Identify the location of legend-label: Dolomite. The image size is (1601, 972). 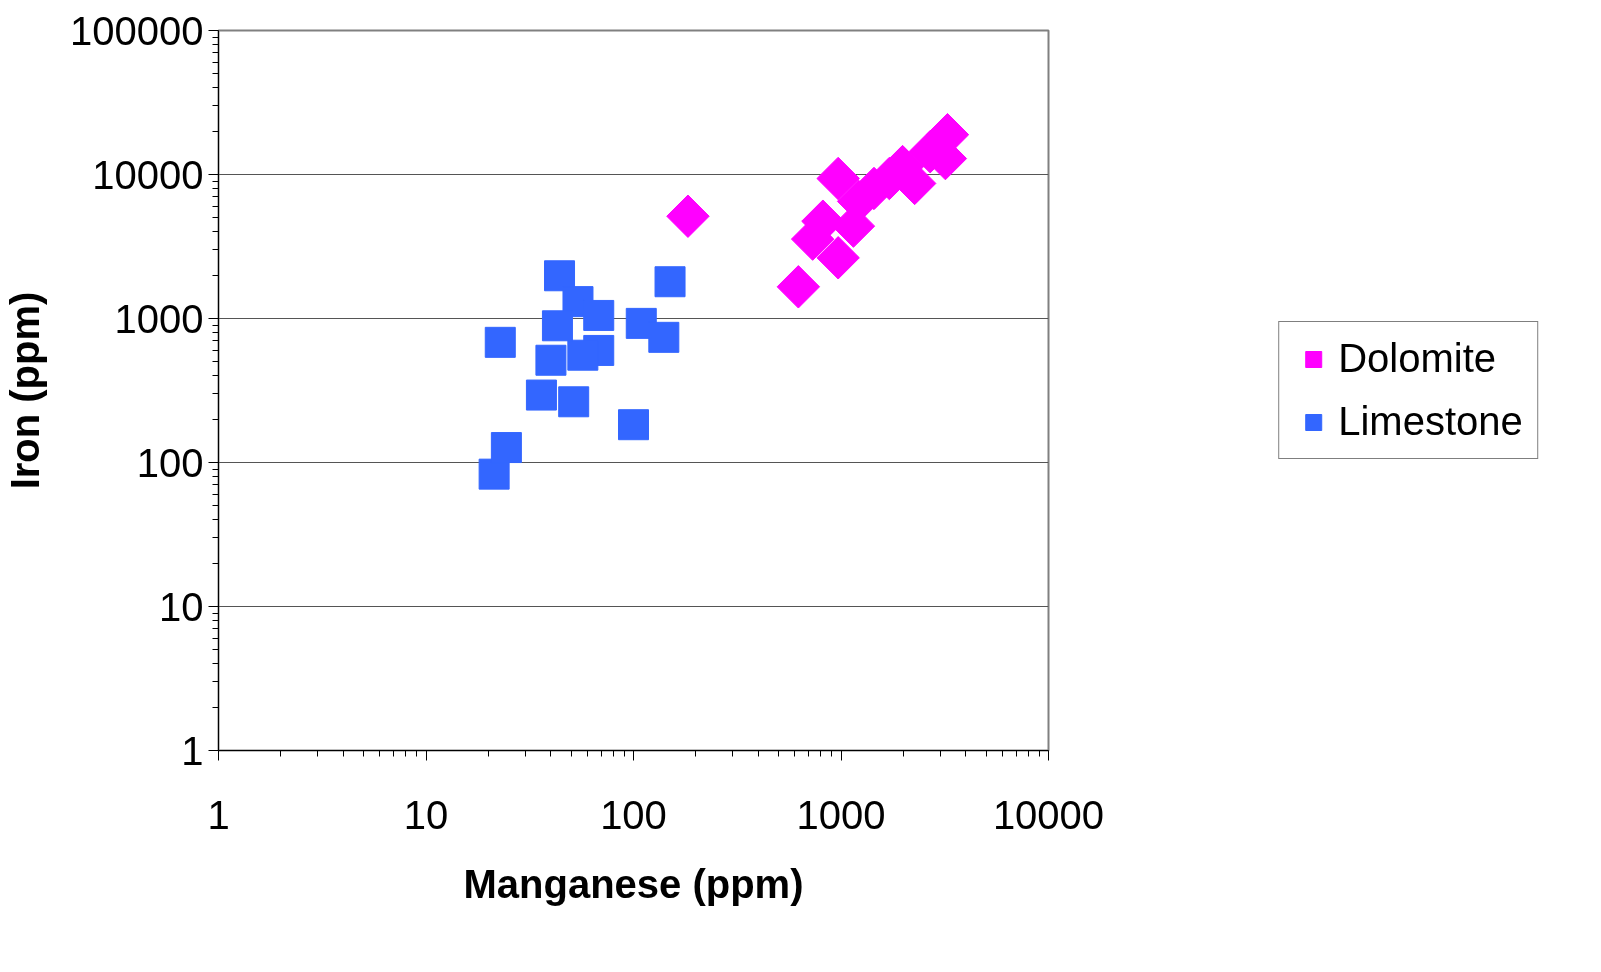
(1417, 358).